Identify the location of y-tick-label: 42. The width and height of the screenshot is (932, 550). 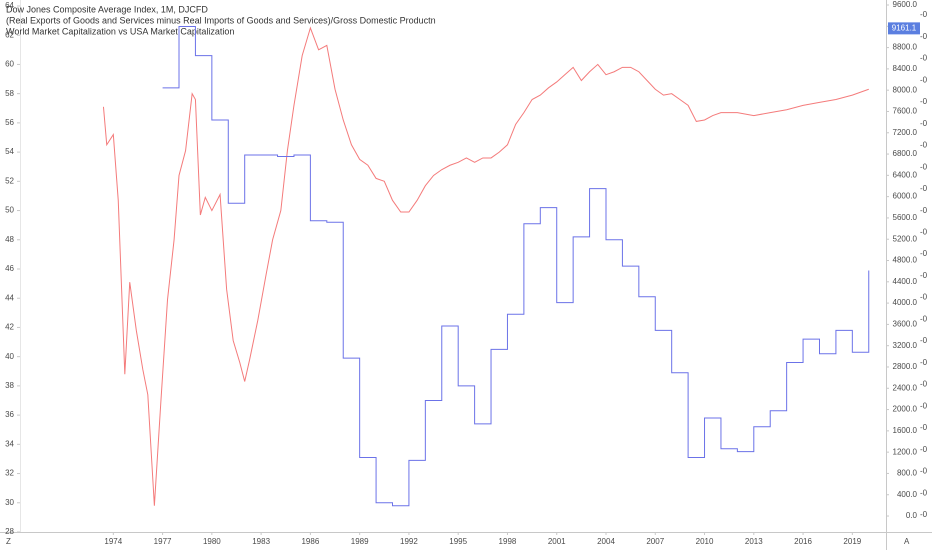
(9, 327).